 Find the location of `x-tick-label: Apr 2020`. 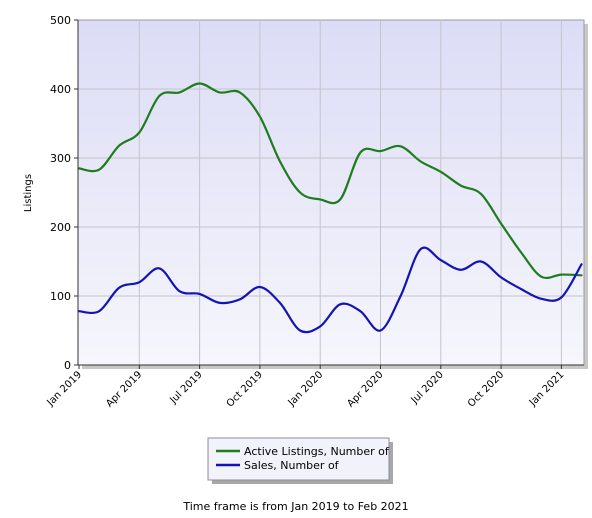

x-tick-label: Apr 2020 is located at coordinates (365, 389).